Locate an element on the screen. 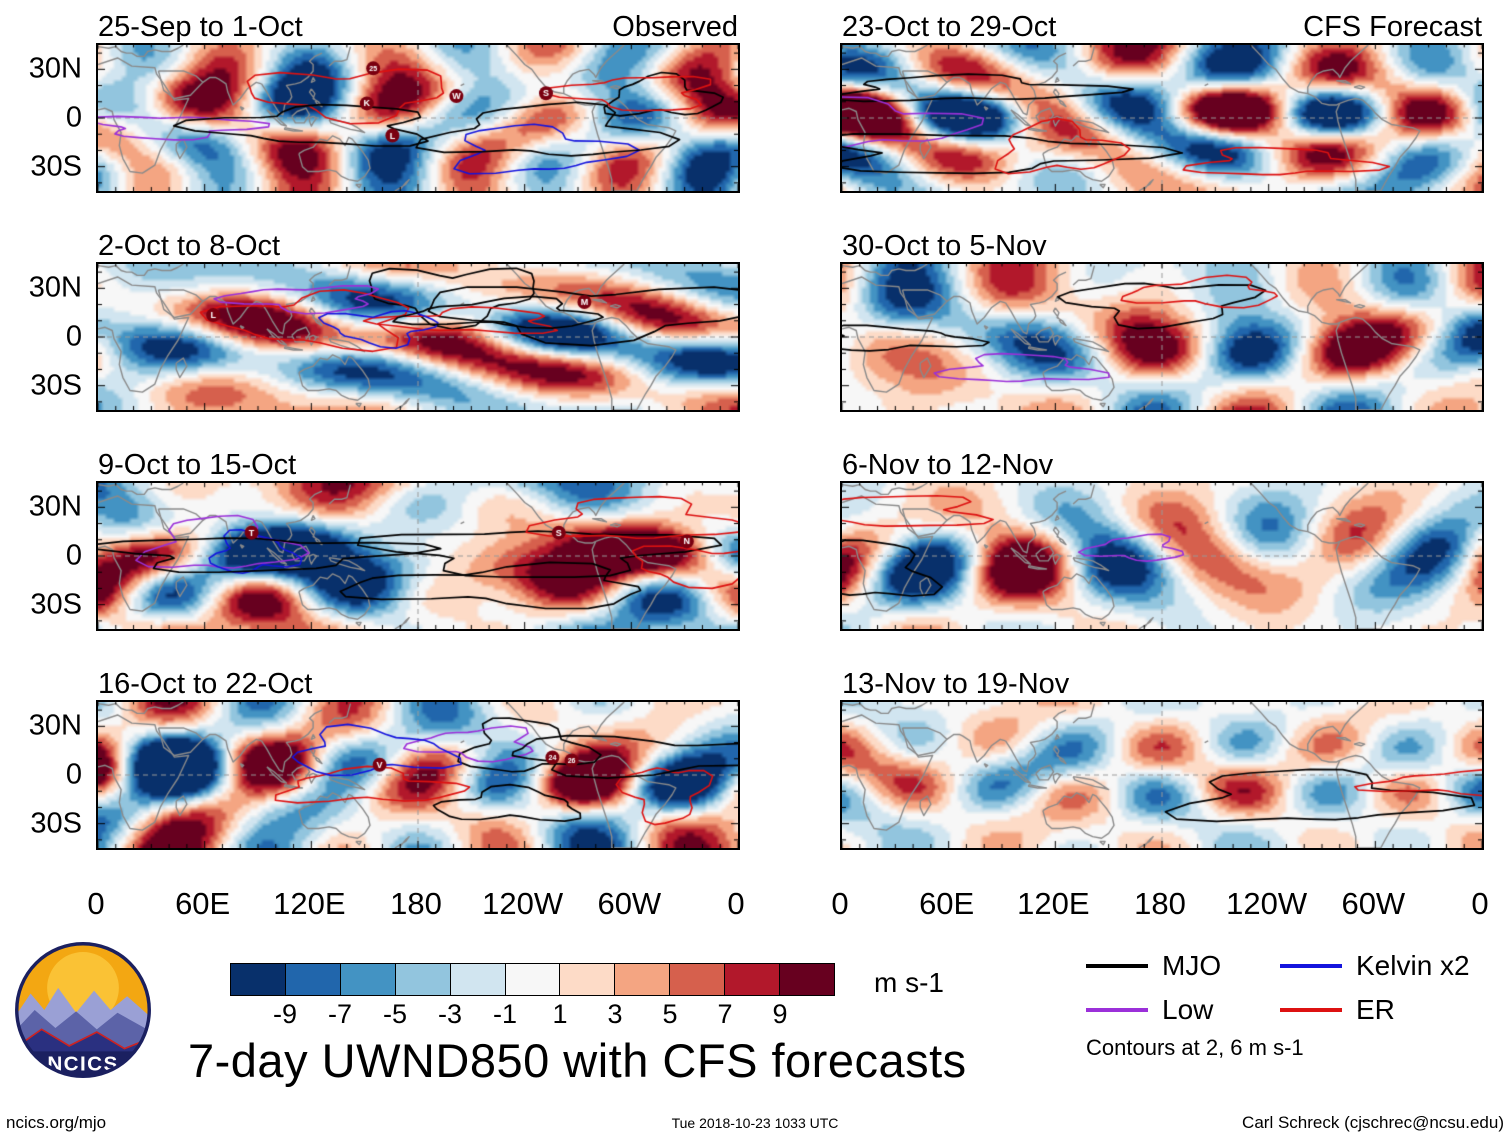 Image resolution: width=1510 pixels, height=1137 pixels. mjo-line-sample is located at coordinates (1117, 966).